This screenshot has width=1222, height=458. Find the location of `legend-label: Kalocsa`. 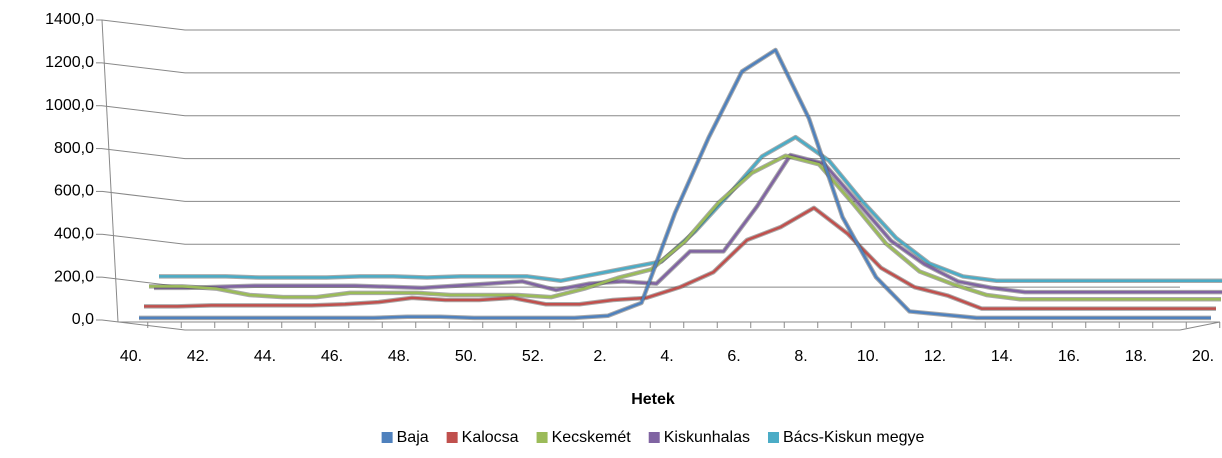

legend-label: Kalocsa is located at coordinates (490, 437).